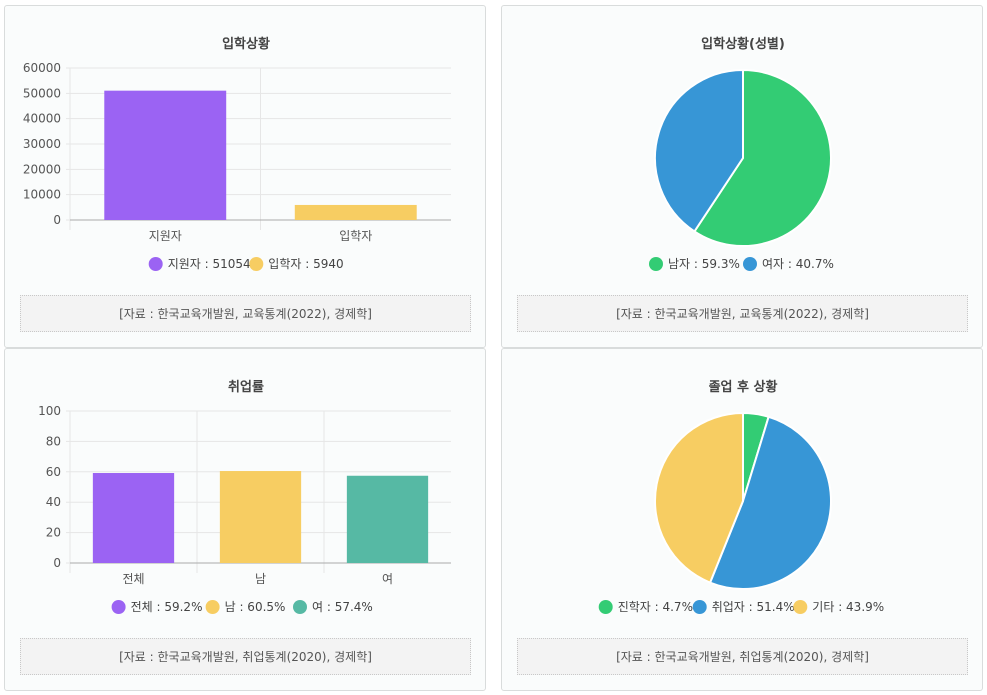 This screenshot has height=695, width=987. Describe the element at coordinates (53, 441) in the screenshot. I see `y-tick-label-4: 80` at that location.